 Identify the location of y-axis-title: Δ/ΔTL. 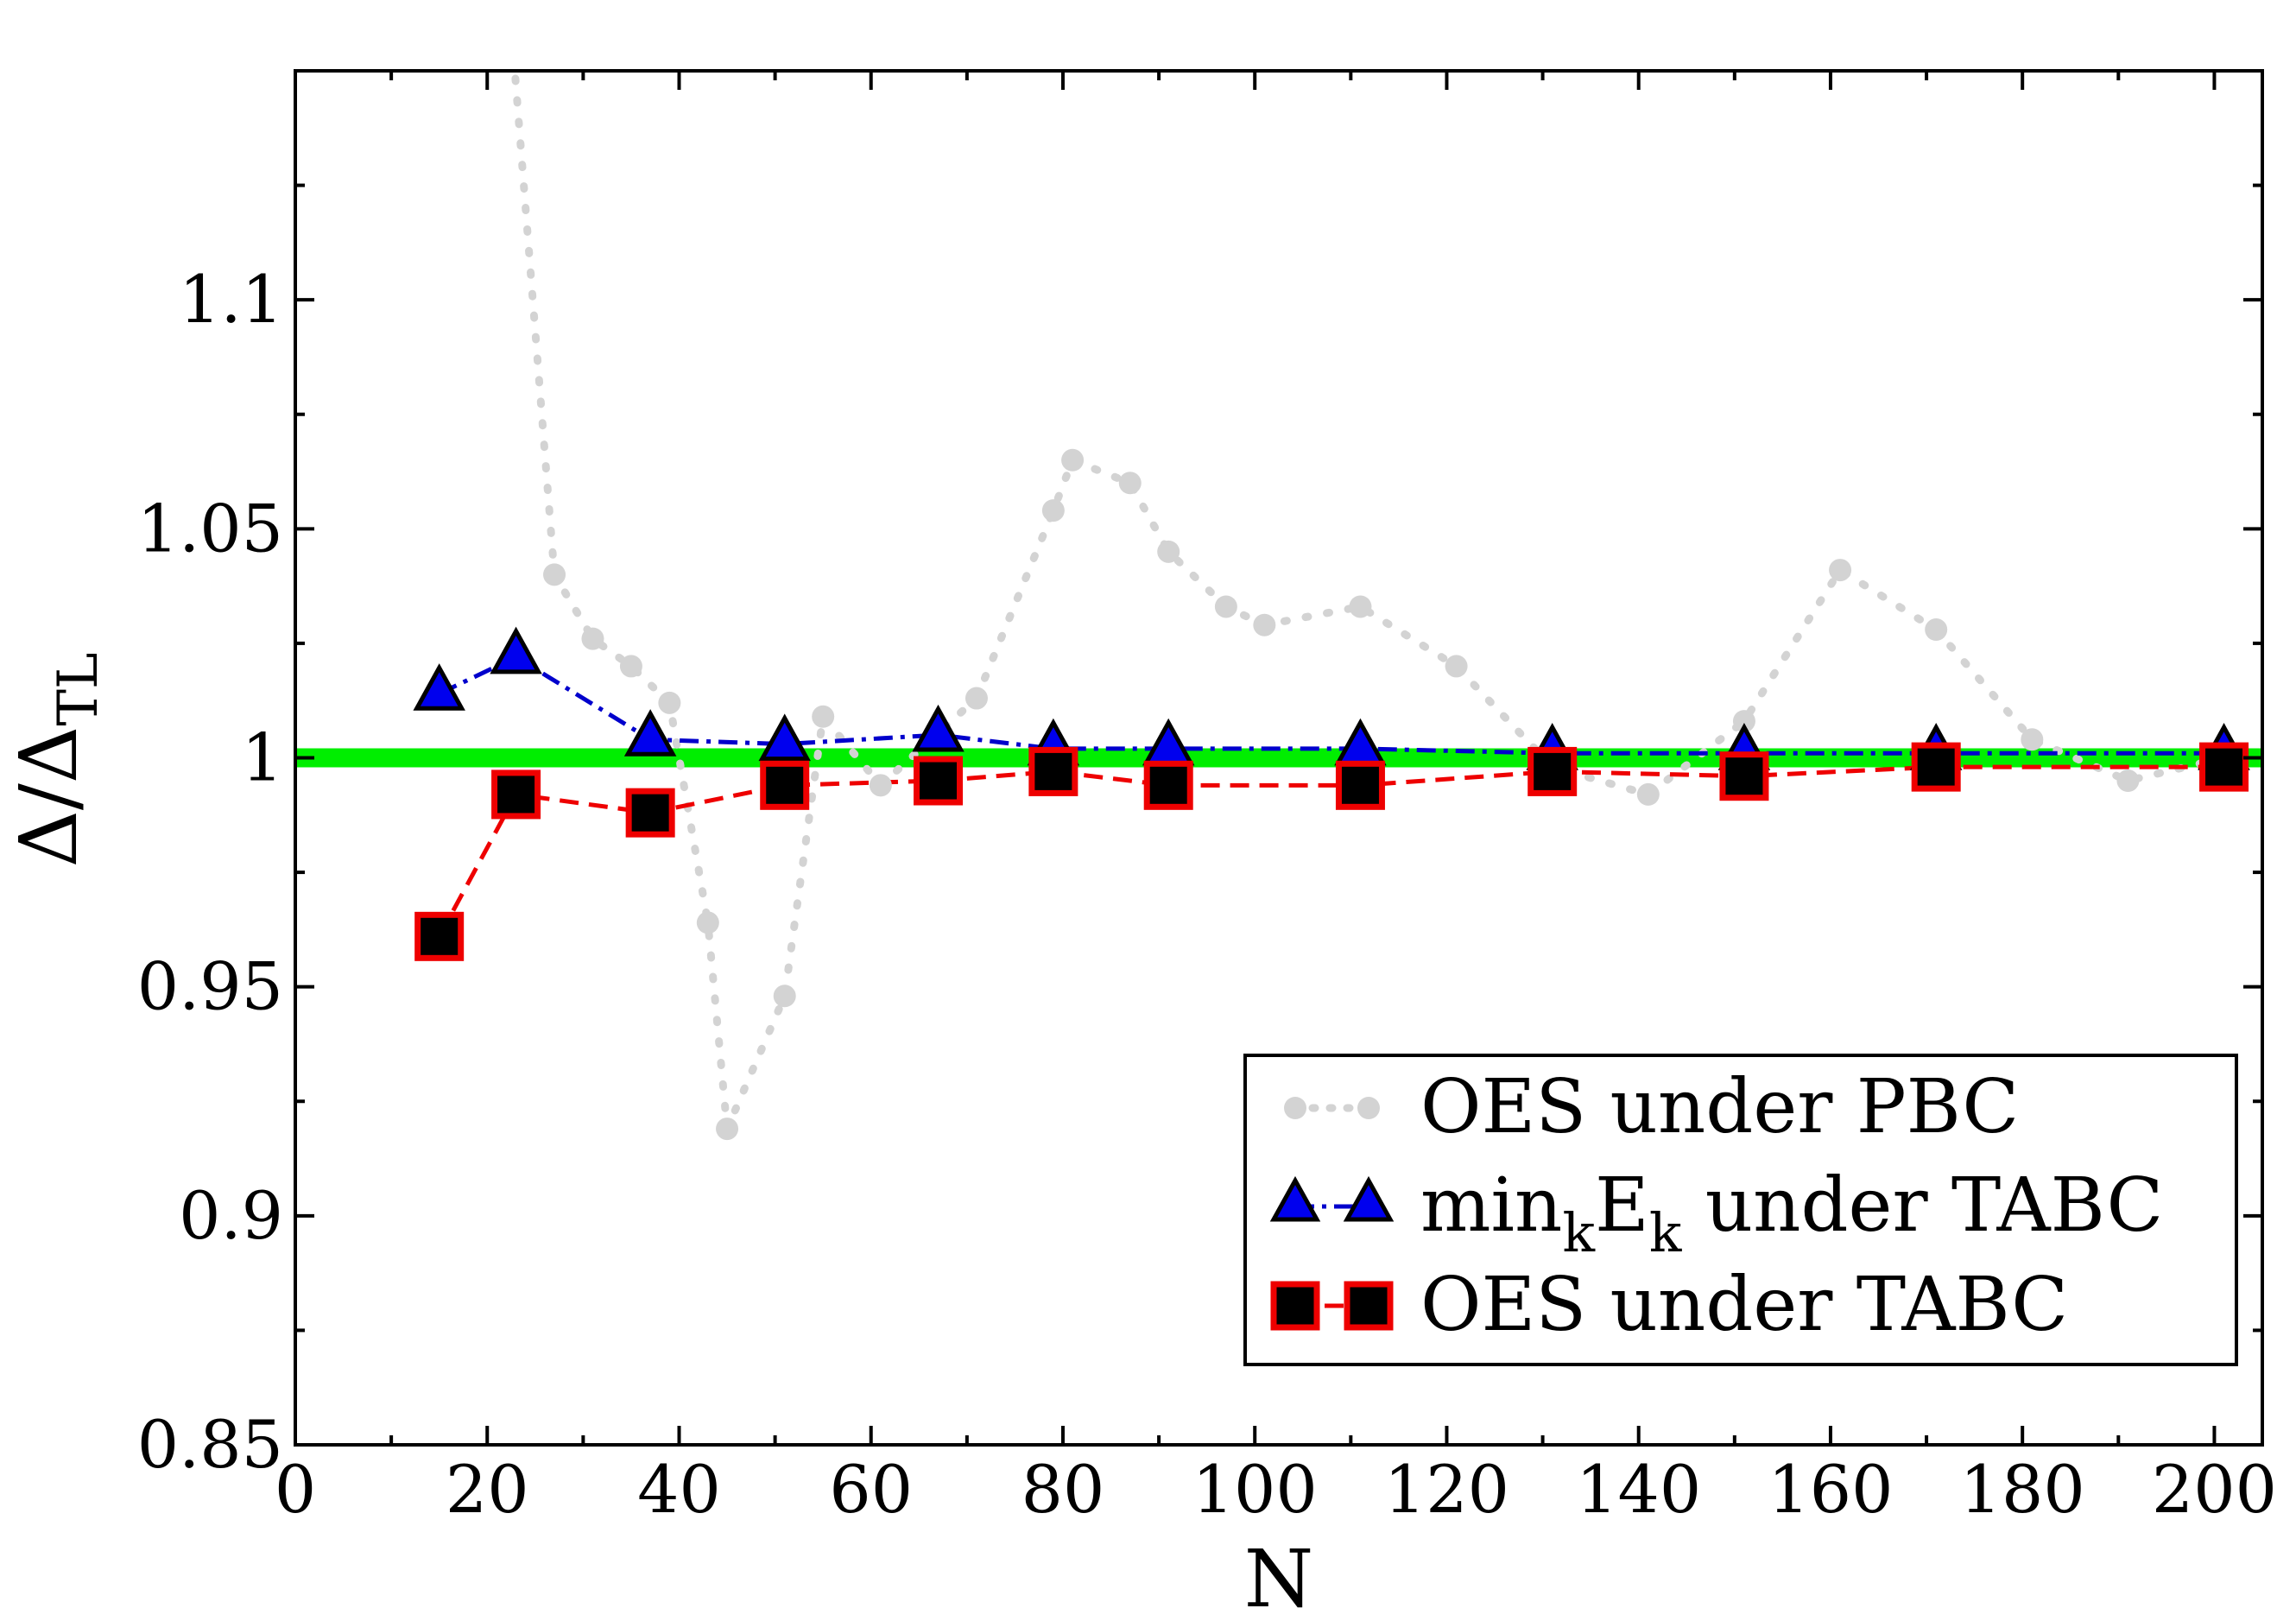
(57, 759).